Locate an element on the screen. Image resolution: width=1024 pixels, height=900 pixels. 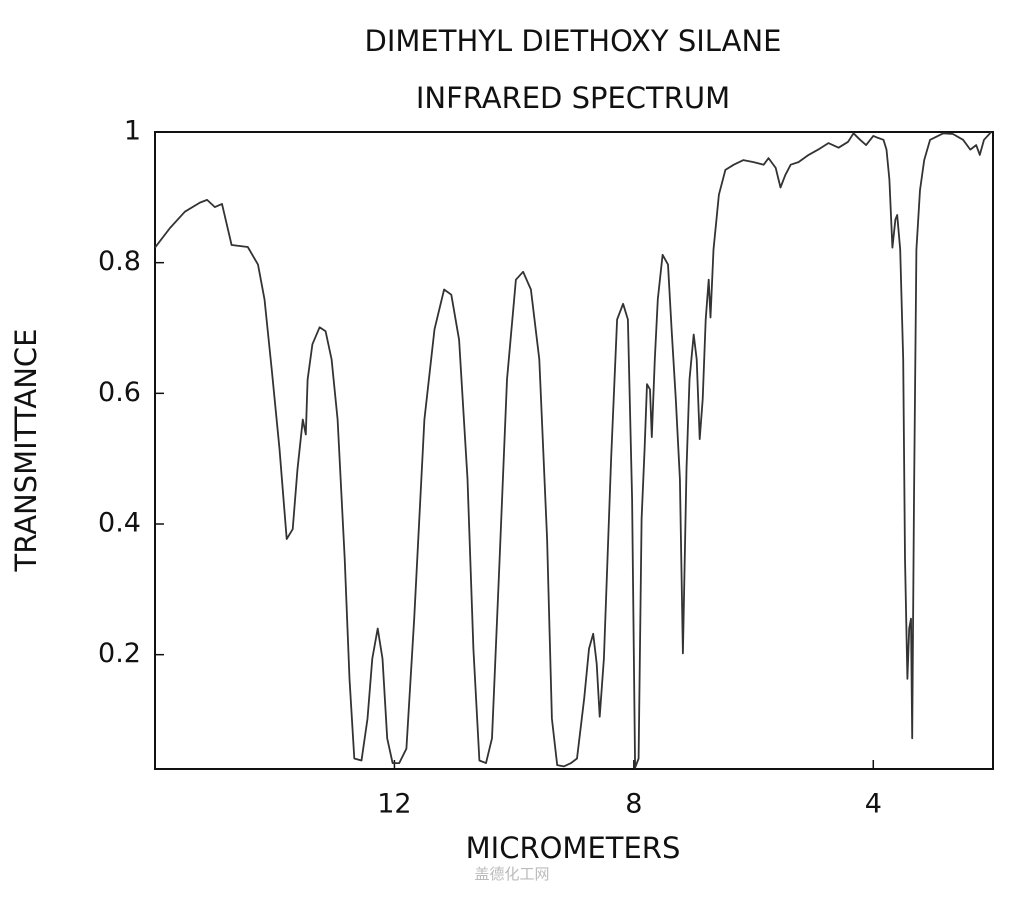
x-tick-label: 8 is located at coordinates (633, 804).